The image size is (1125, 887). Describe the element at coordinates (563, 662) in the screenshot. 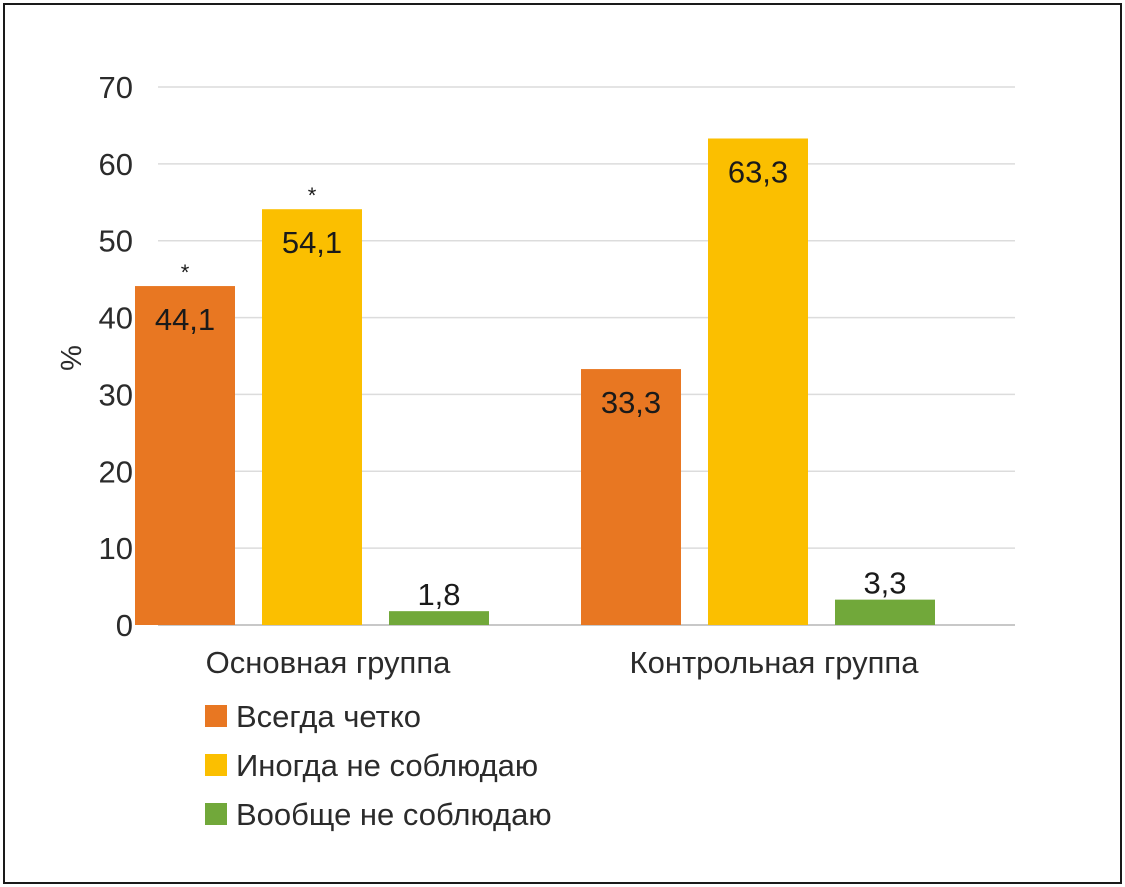

I see `x-axis-categories: Основная группа Контрольная группа` at that location.